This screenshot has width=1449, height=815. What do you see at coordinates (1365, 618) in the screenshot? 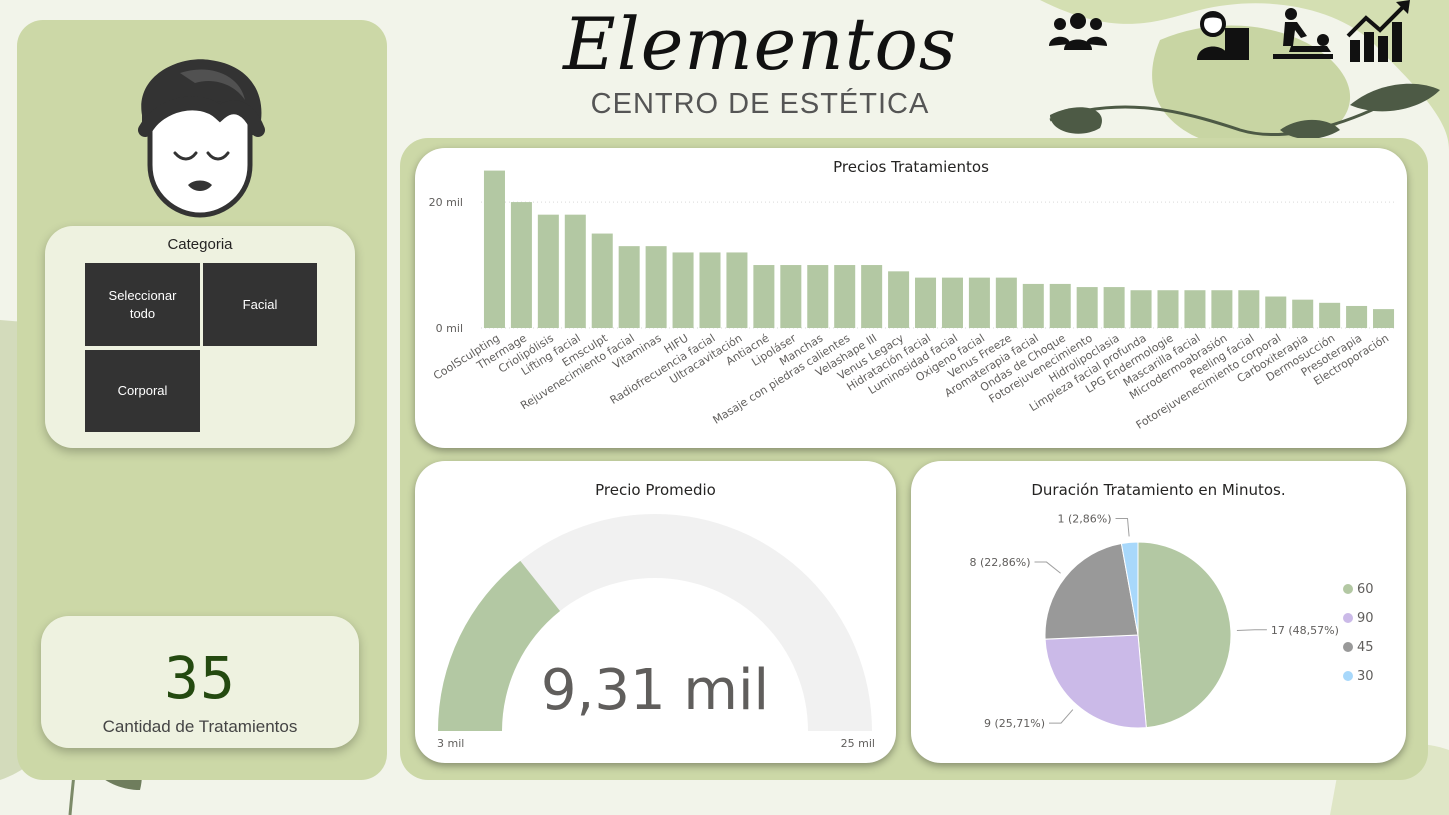
I see `legend-label: 90` at bounding box center [1365, 618].